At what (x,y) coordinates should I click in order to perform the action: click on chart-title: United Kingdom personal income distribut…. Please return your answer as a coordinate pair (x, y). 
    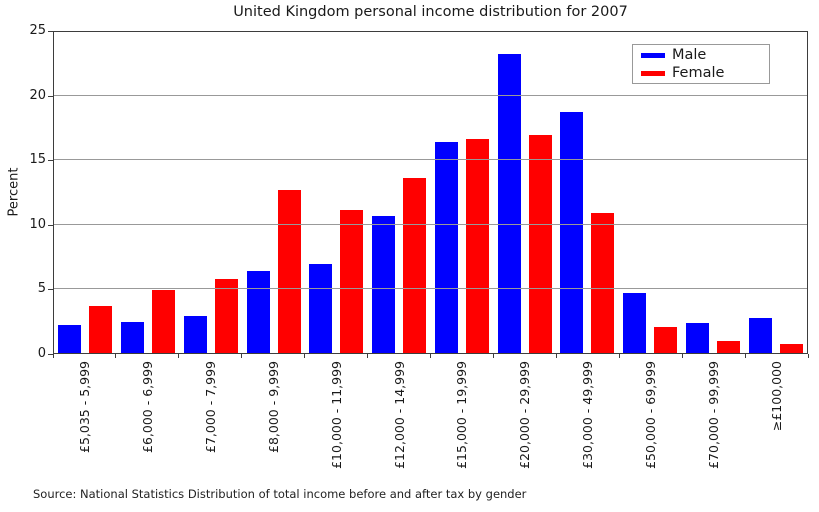
    Looking at the image, I should click on (430, 12).